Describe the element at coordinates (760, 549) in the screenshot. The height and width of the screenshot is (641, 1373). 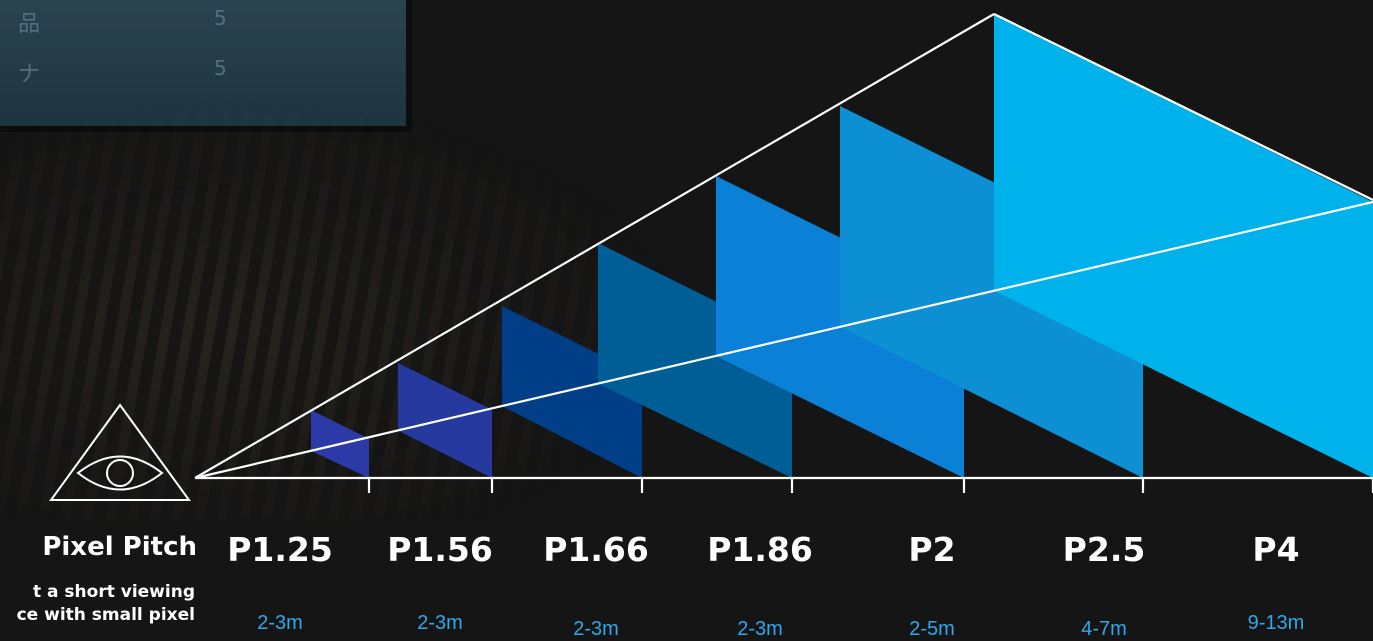
I see `pitch-label: P1.86` at that location.